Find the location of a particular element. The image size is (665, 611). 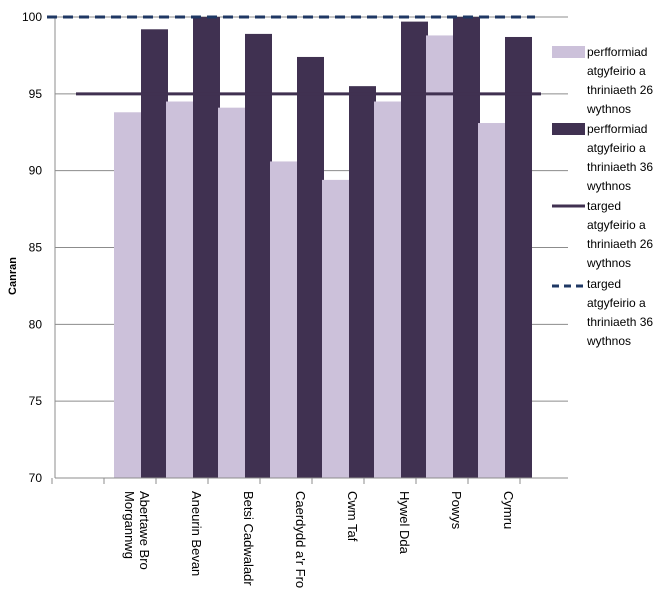

x-category-label: Aneurin Bevan is located at coordinates (196, 533).